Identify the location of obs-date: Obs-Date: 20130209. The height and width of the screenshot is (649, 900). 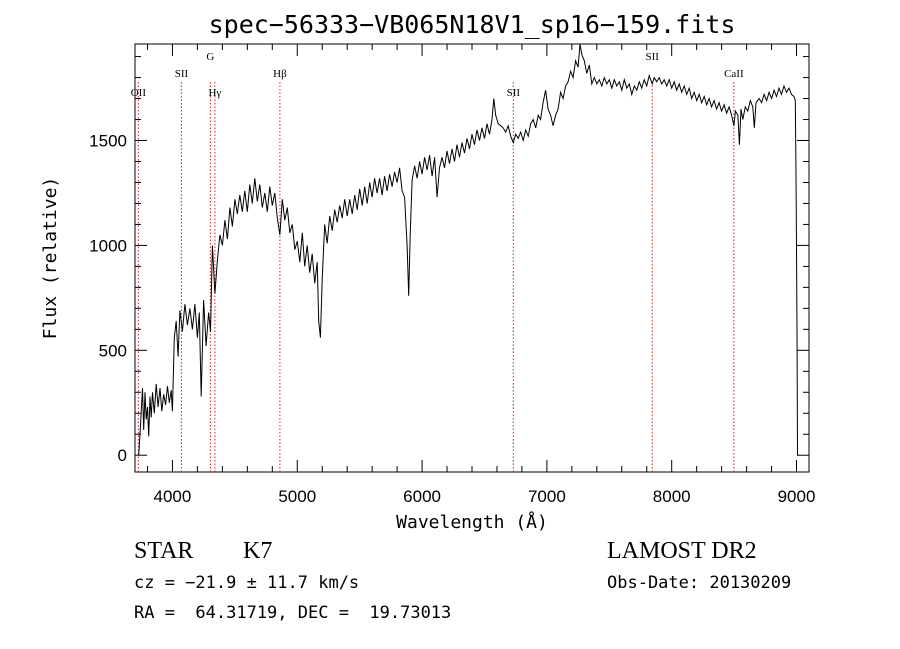
(699, 583).